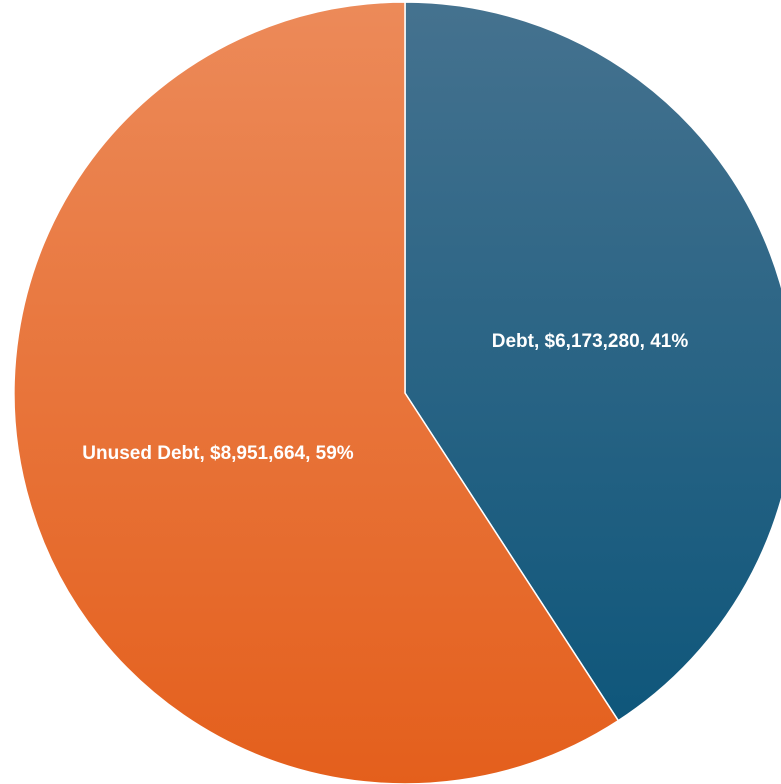 The height and width of the screenshot is (784, 781). I want to click on slice-label-debt: Debt, $6,173,280, 41%, so click(590, 341).